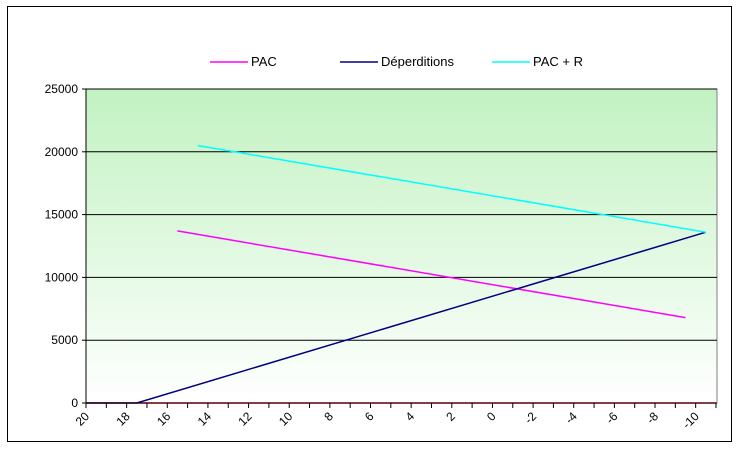 The height and width of the screenshot is (449, 741). What do you see at coordinates (164, 419) in the screenshot?
I see `x-tick-label-16: 16` at bounding box center [164, 419].